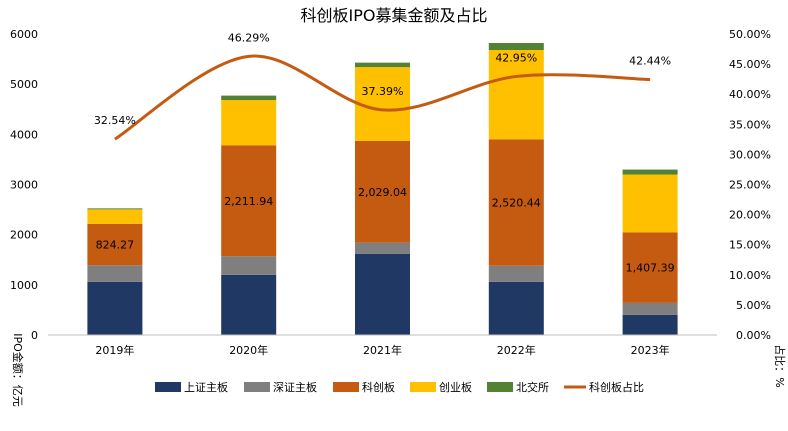 Image resolution: width=788 pixels, height=431 pixels. I want to click on y2-tick-label: 40.00%, so click(750, 94).